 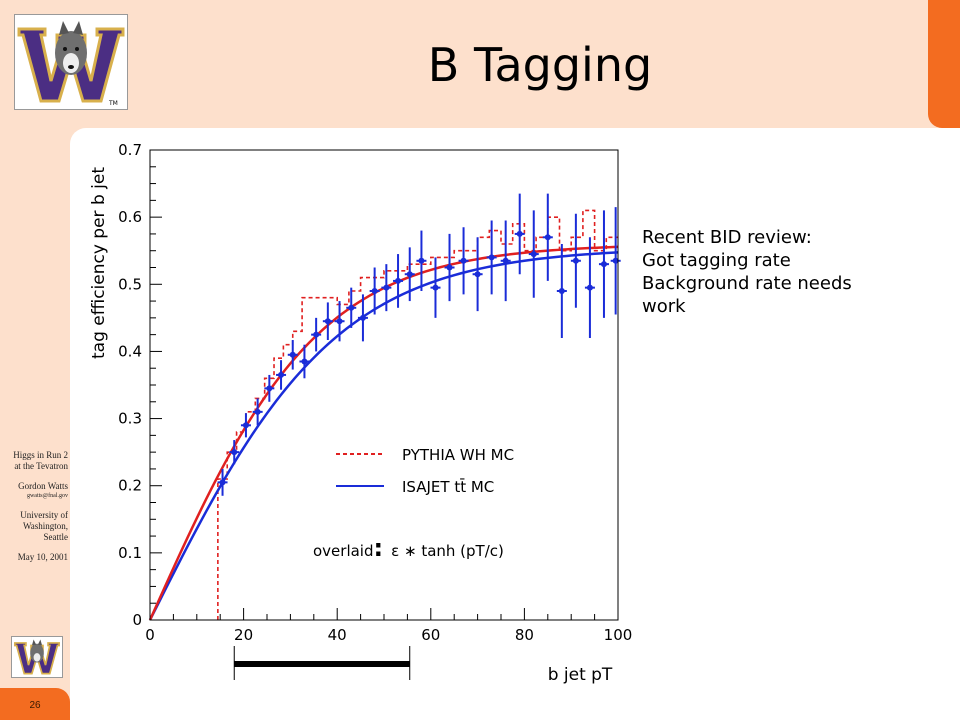 What do you see at coordinates (618, 635) in the screenshot?
I see `x-tick-label: 100` at bounding box center [618, 635].